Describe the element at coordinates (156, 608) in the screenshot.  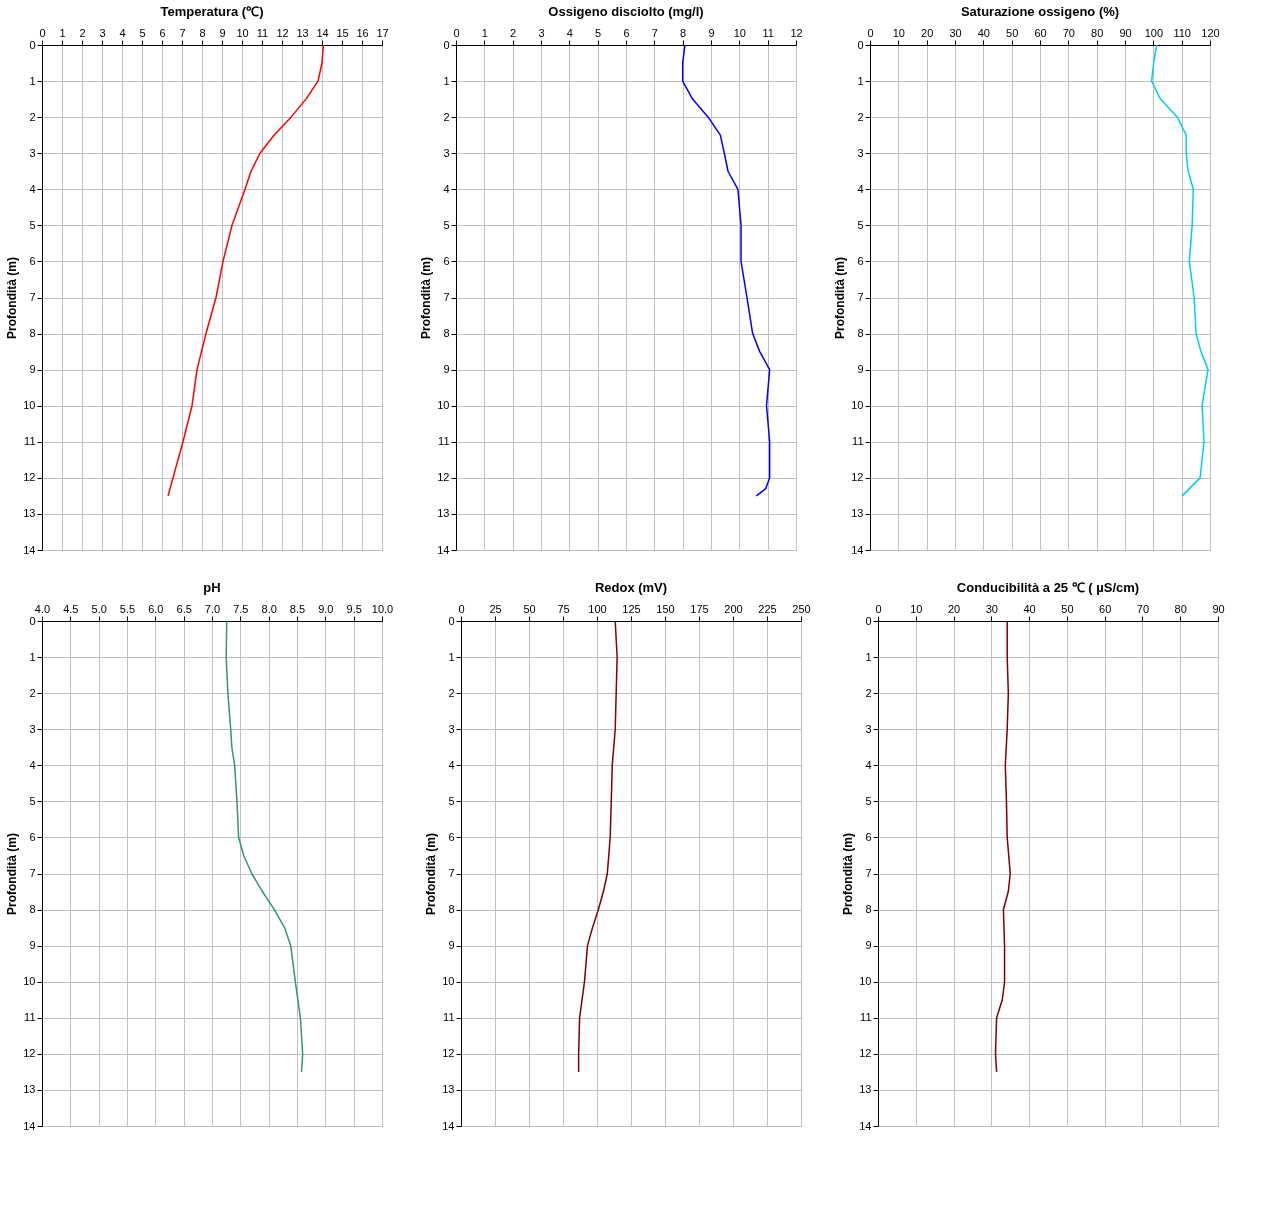
I see `x-tick-label: 6.0` at that location.